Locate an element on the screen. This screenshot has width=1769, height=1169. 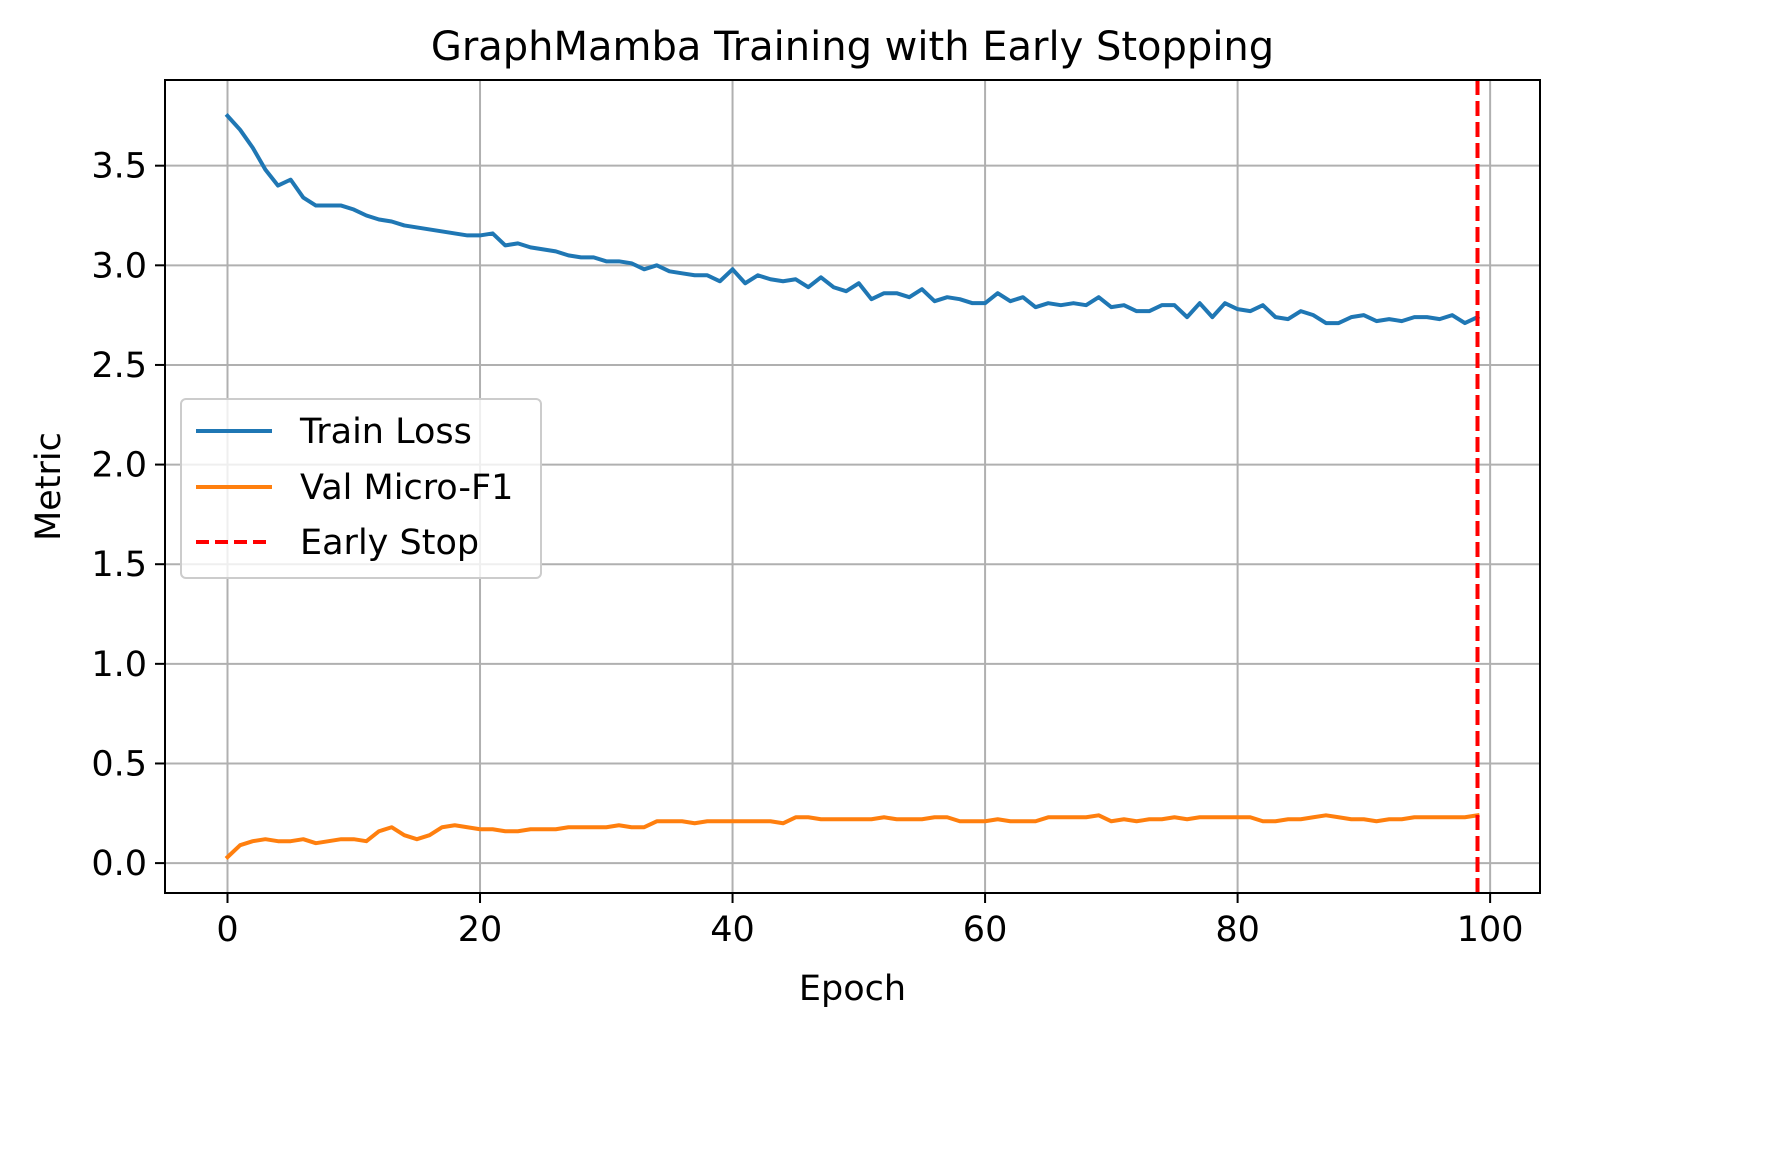
y-tick-label: 1.0 is located at coordinates (119, 665).